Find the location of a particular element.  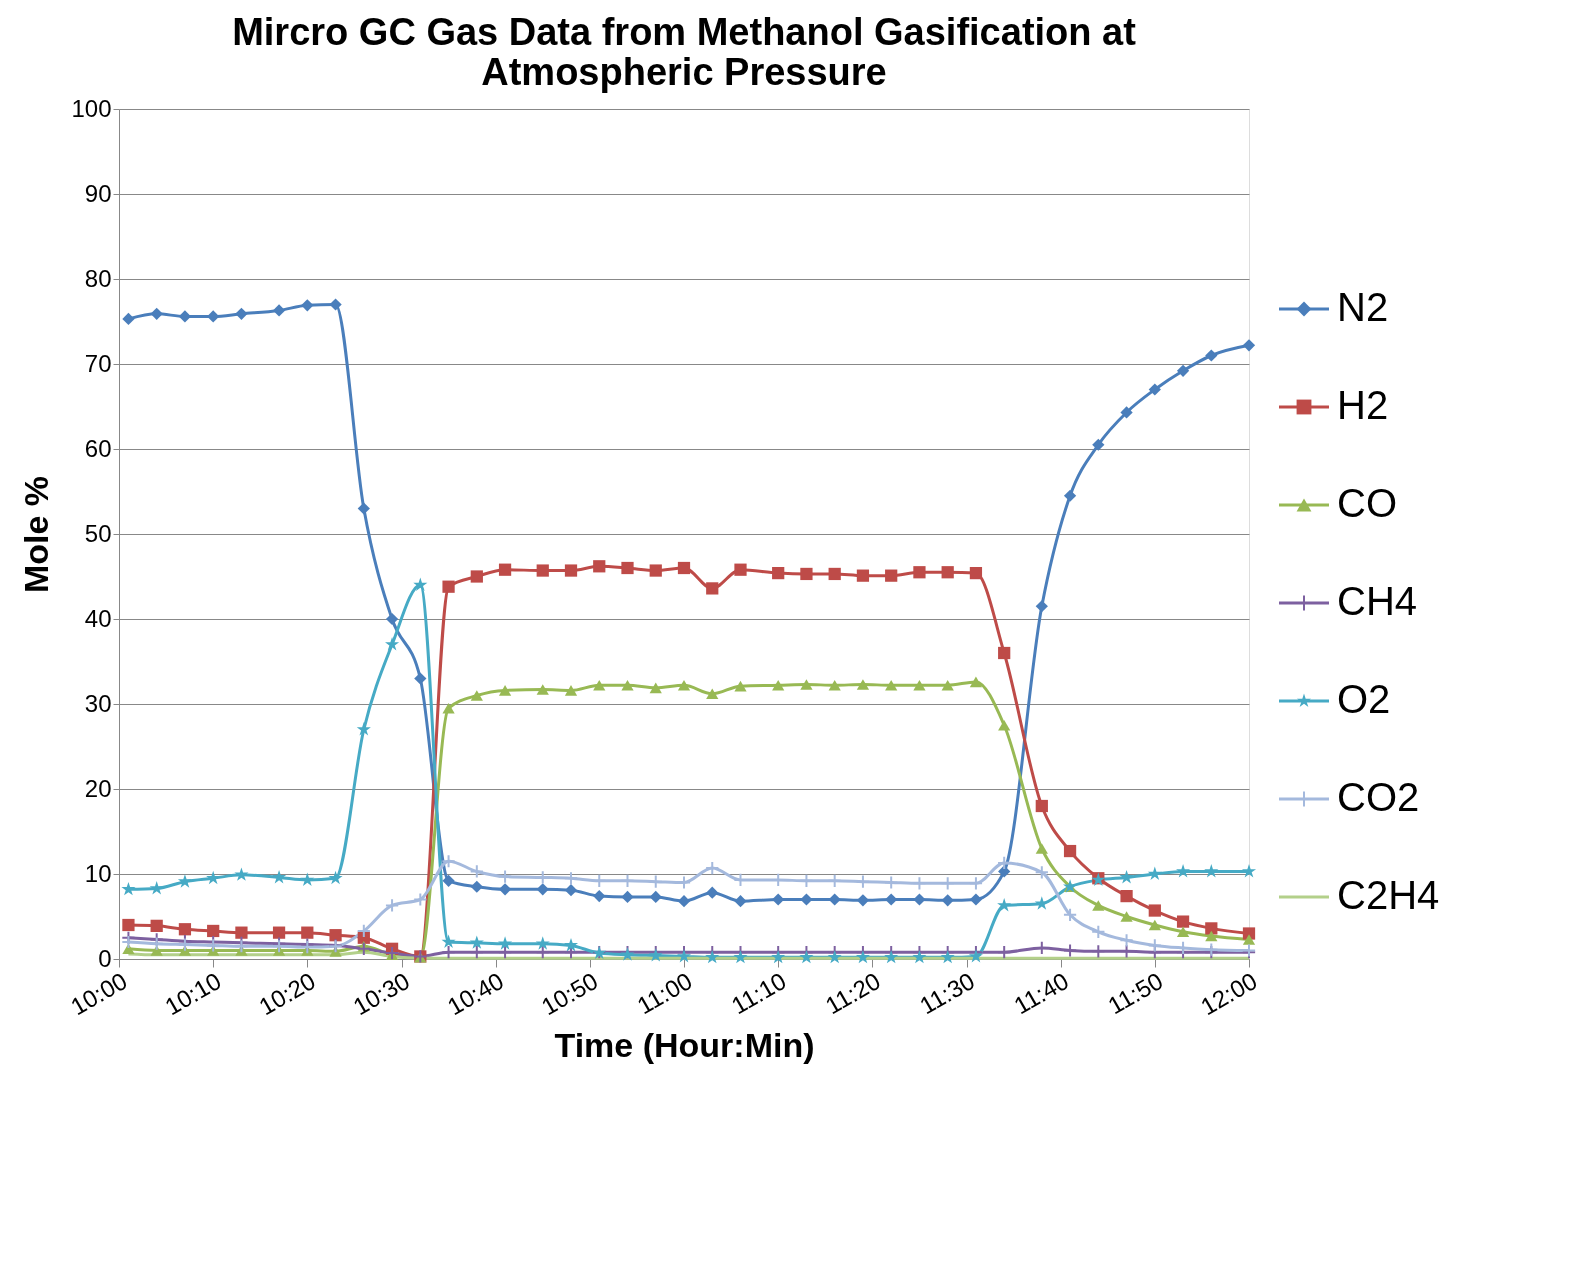

x-tick-label: 11:50 is located at coordinates (1135, 993).